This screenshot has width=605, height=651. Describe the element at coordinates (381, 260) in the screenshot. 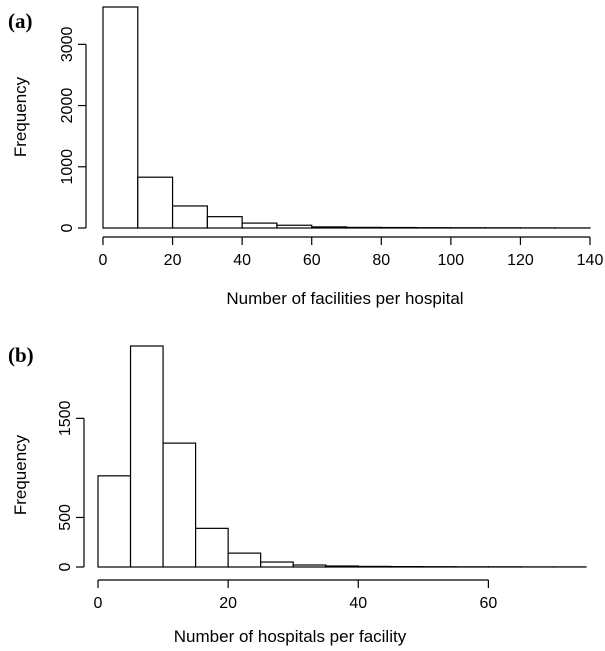

I see `x-tick-label-a-4: 80` at that location.